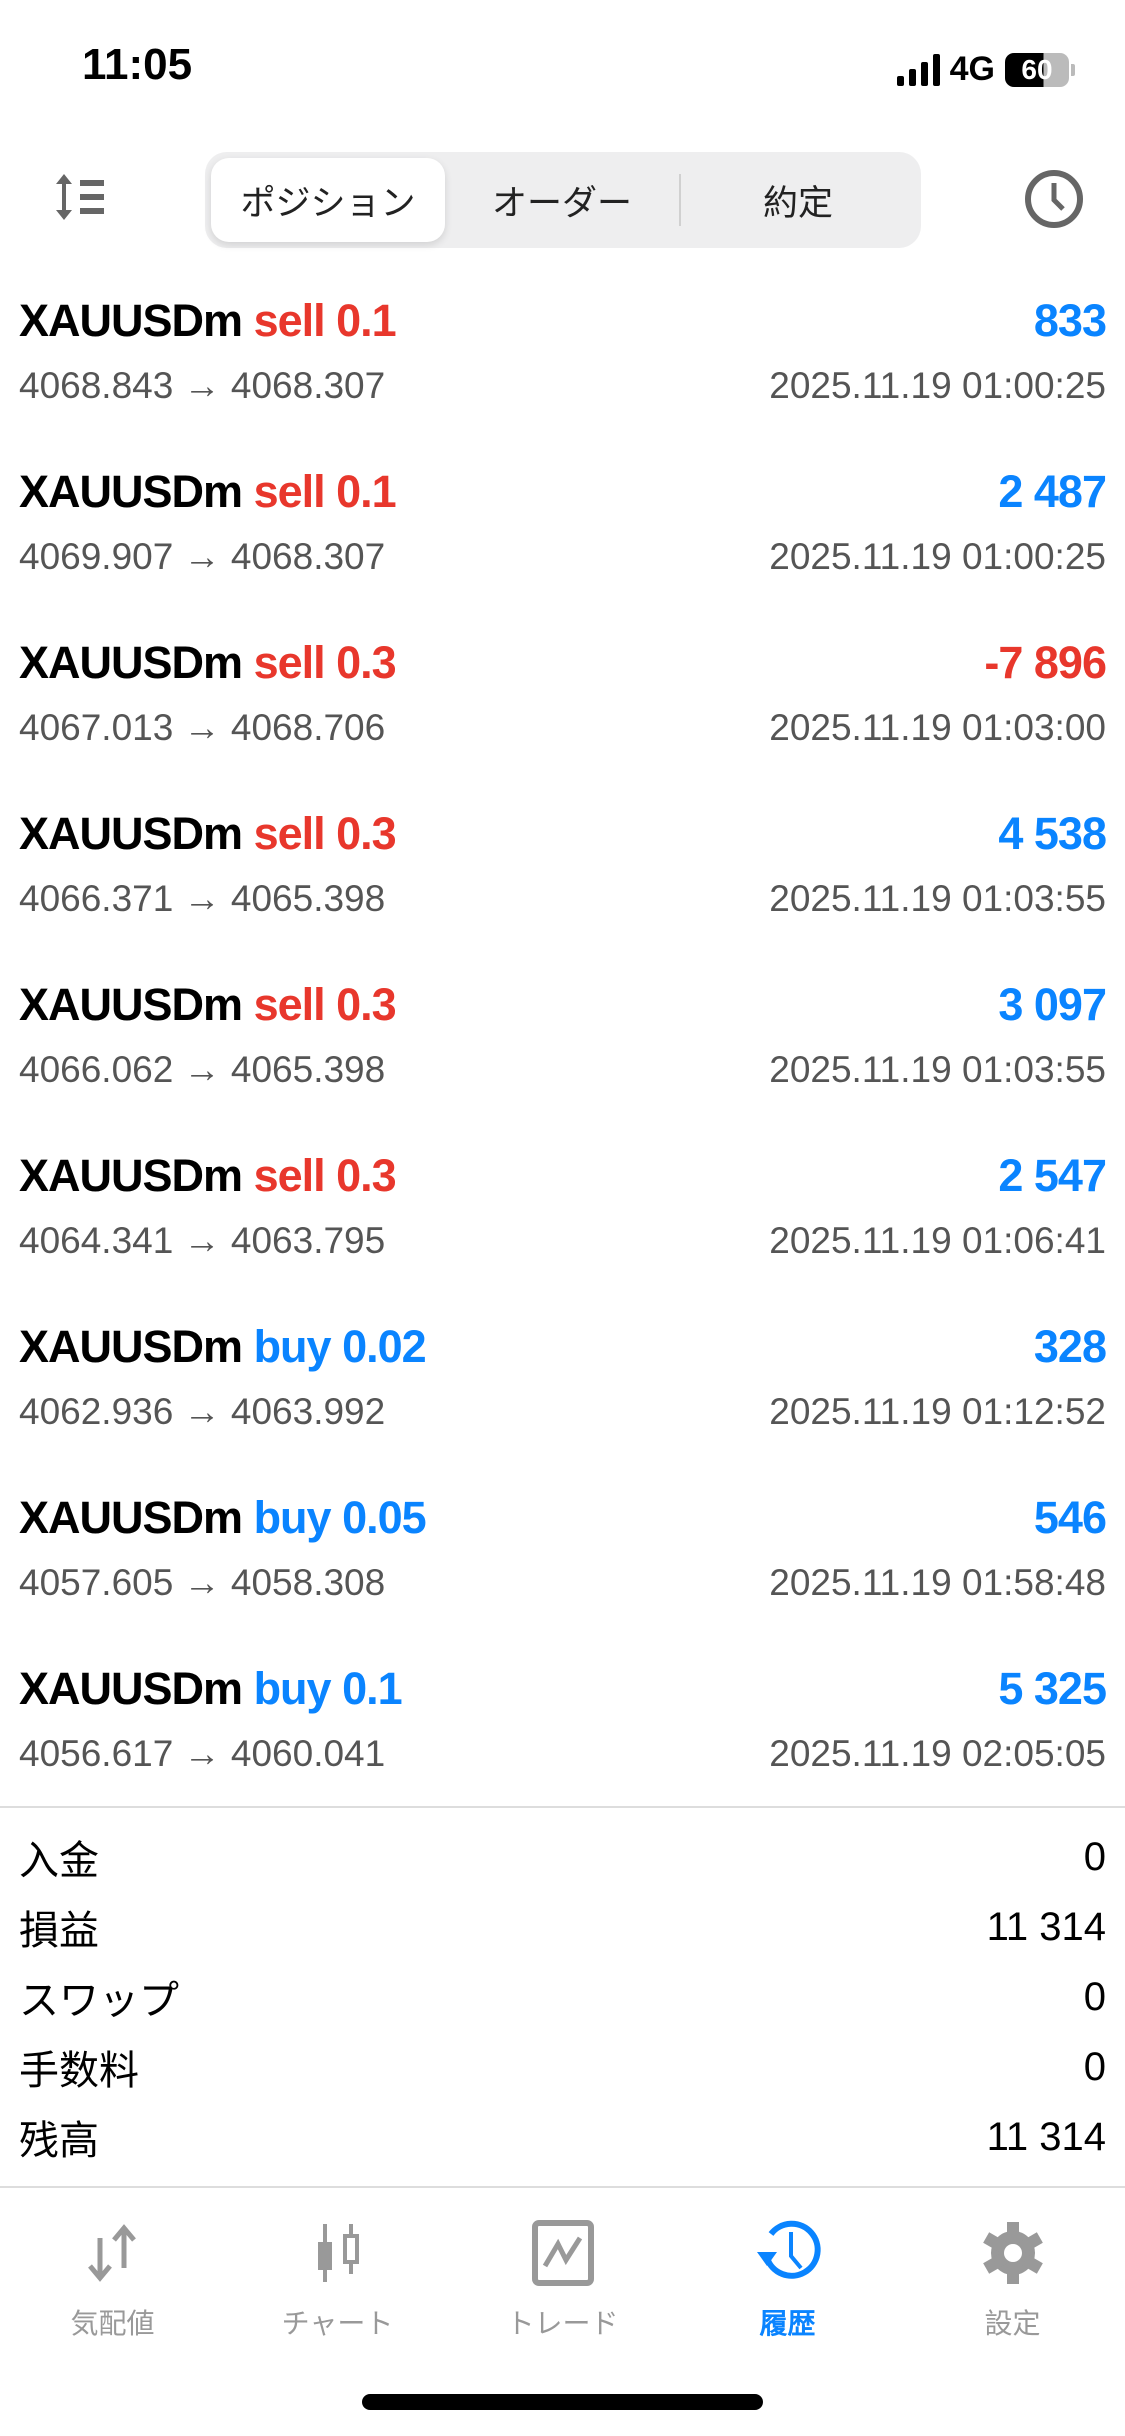 The height and width of the screenshot is (2436, 1125). I want to click on tab-label: 履歴, so click(787, 2323).